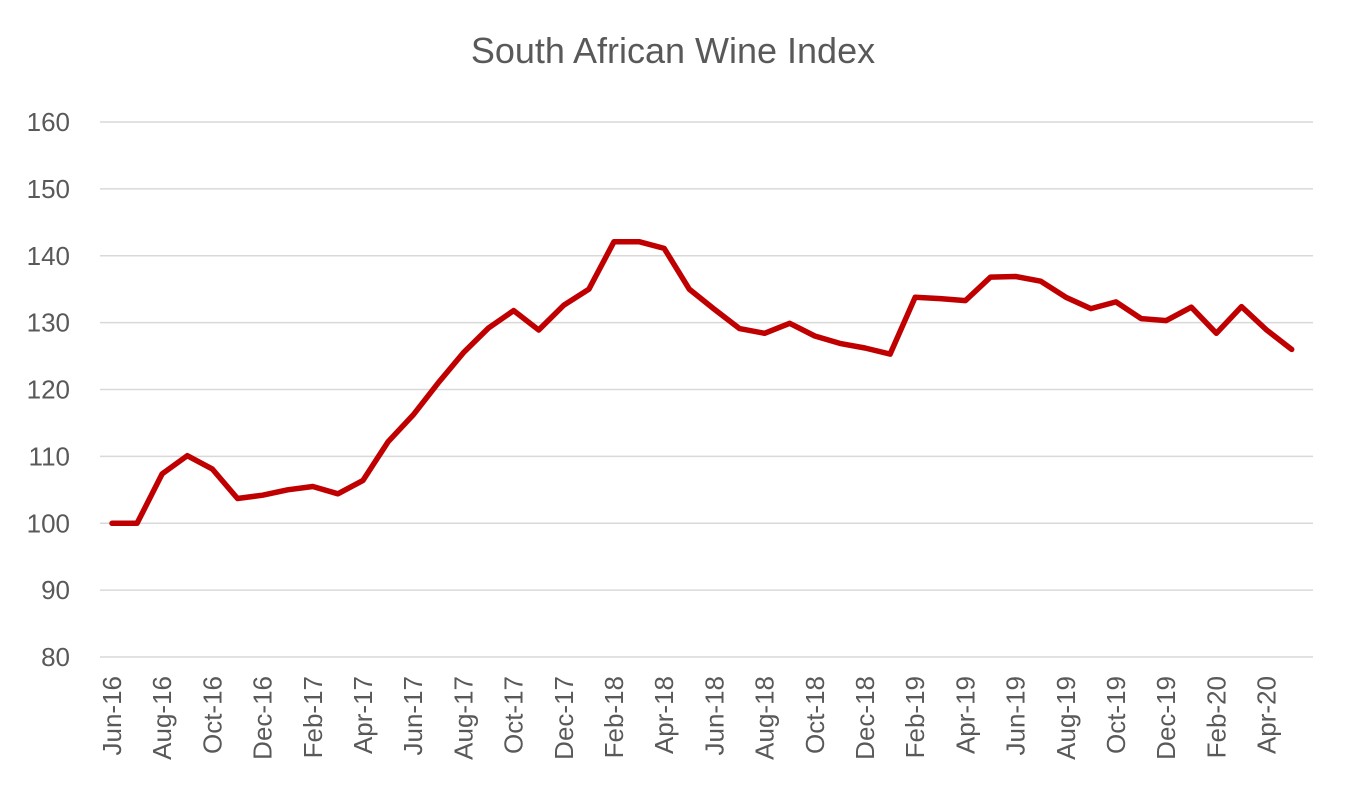 This screenshot has height=792, width=1346. Describe the element at coordinates (48, 523) in the screenshot. I see `y-tick-label: 100` at that location.